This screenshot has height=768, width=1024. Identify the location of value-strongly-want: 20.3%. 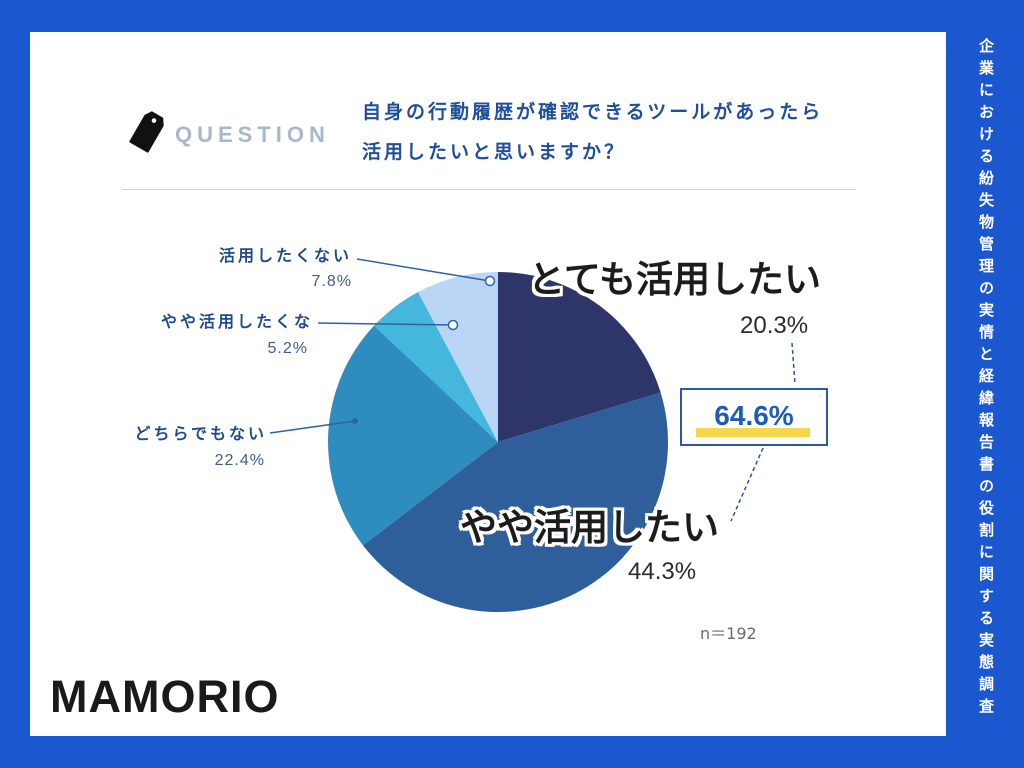
(774, 325).